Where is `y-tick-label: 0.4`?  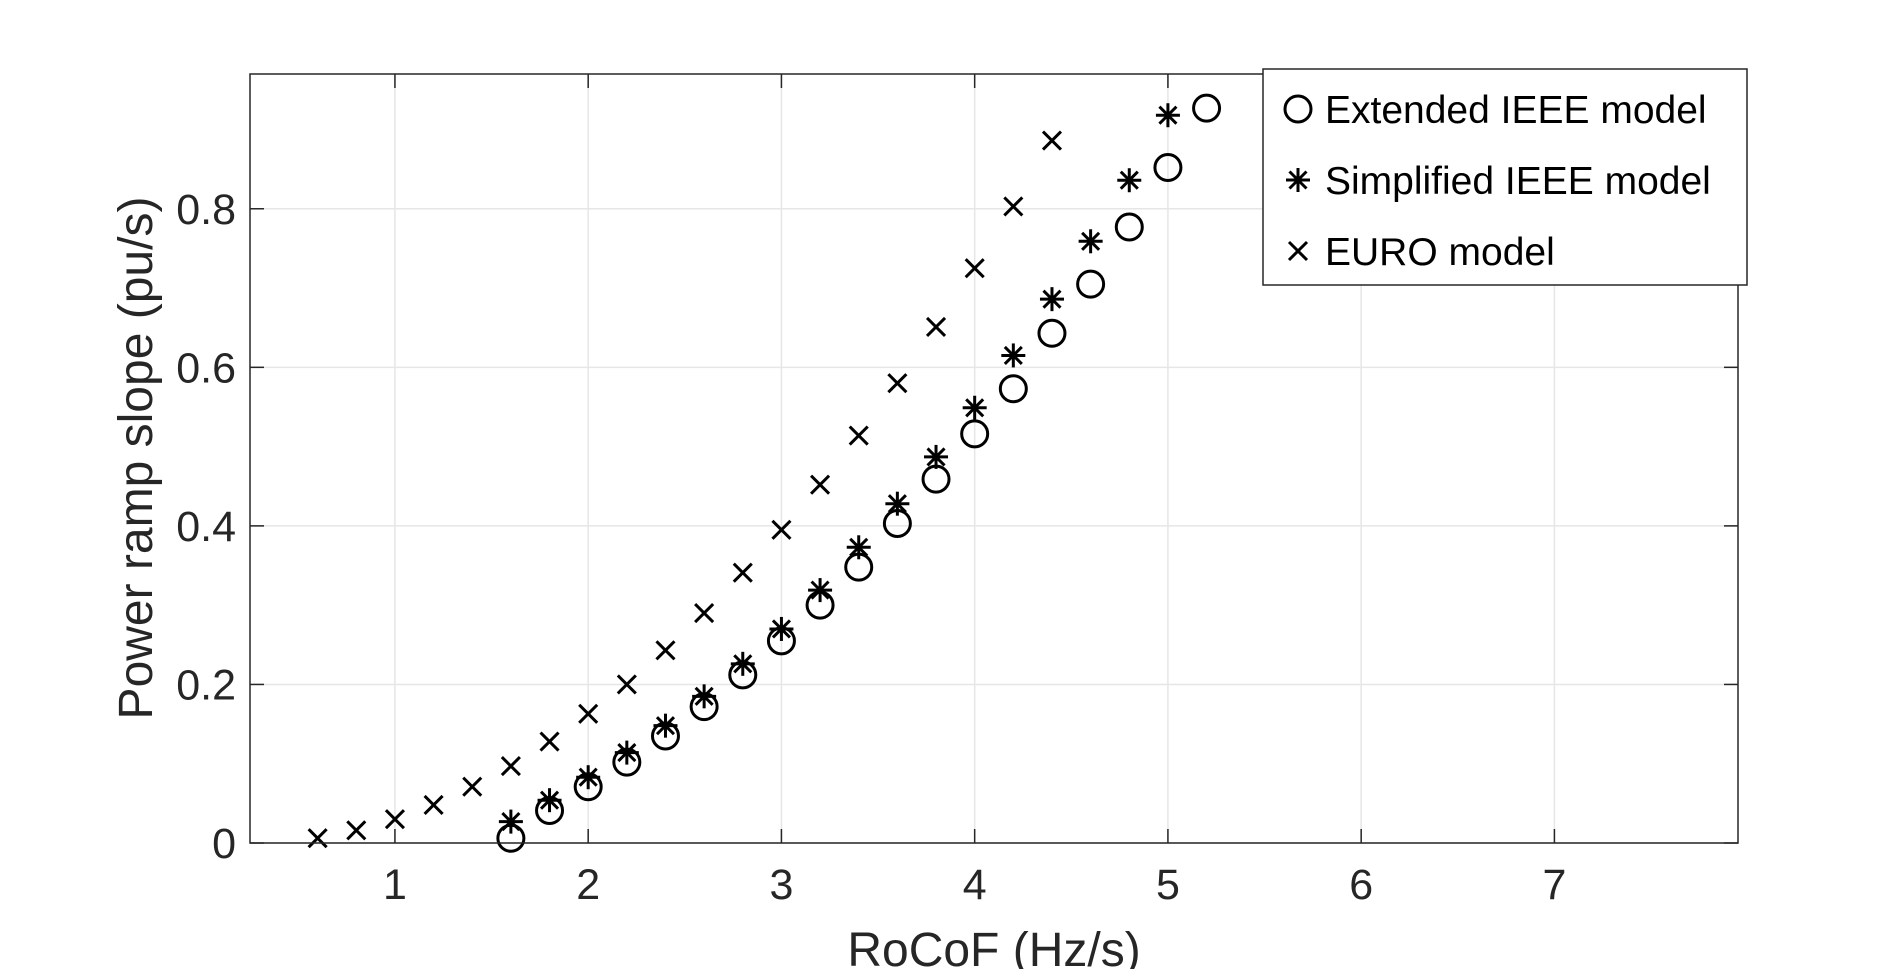
y-tick-label: 0.4 is located at coordinates (206, 527).